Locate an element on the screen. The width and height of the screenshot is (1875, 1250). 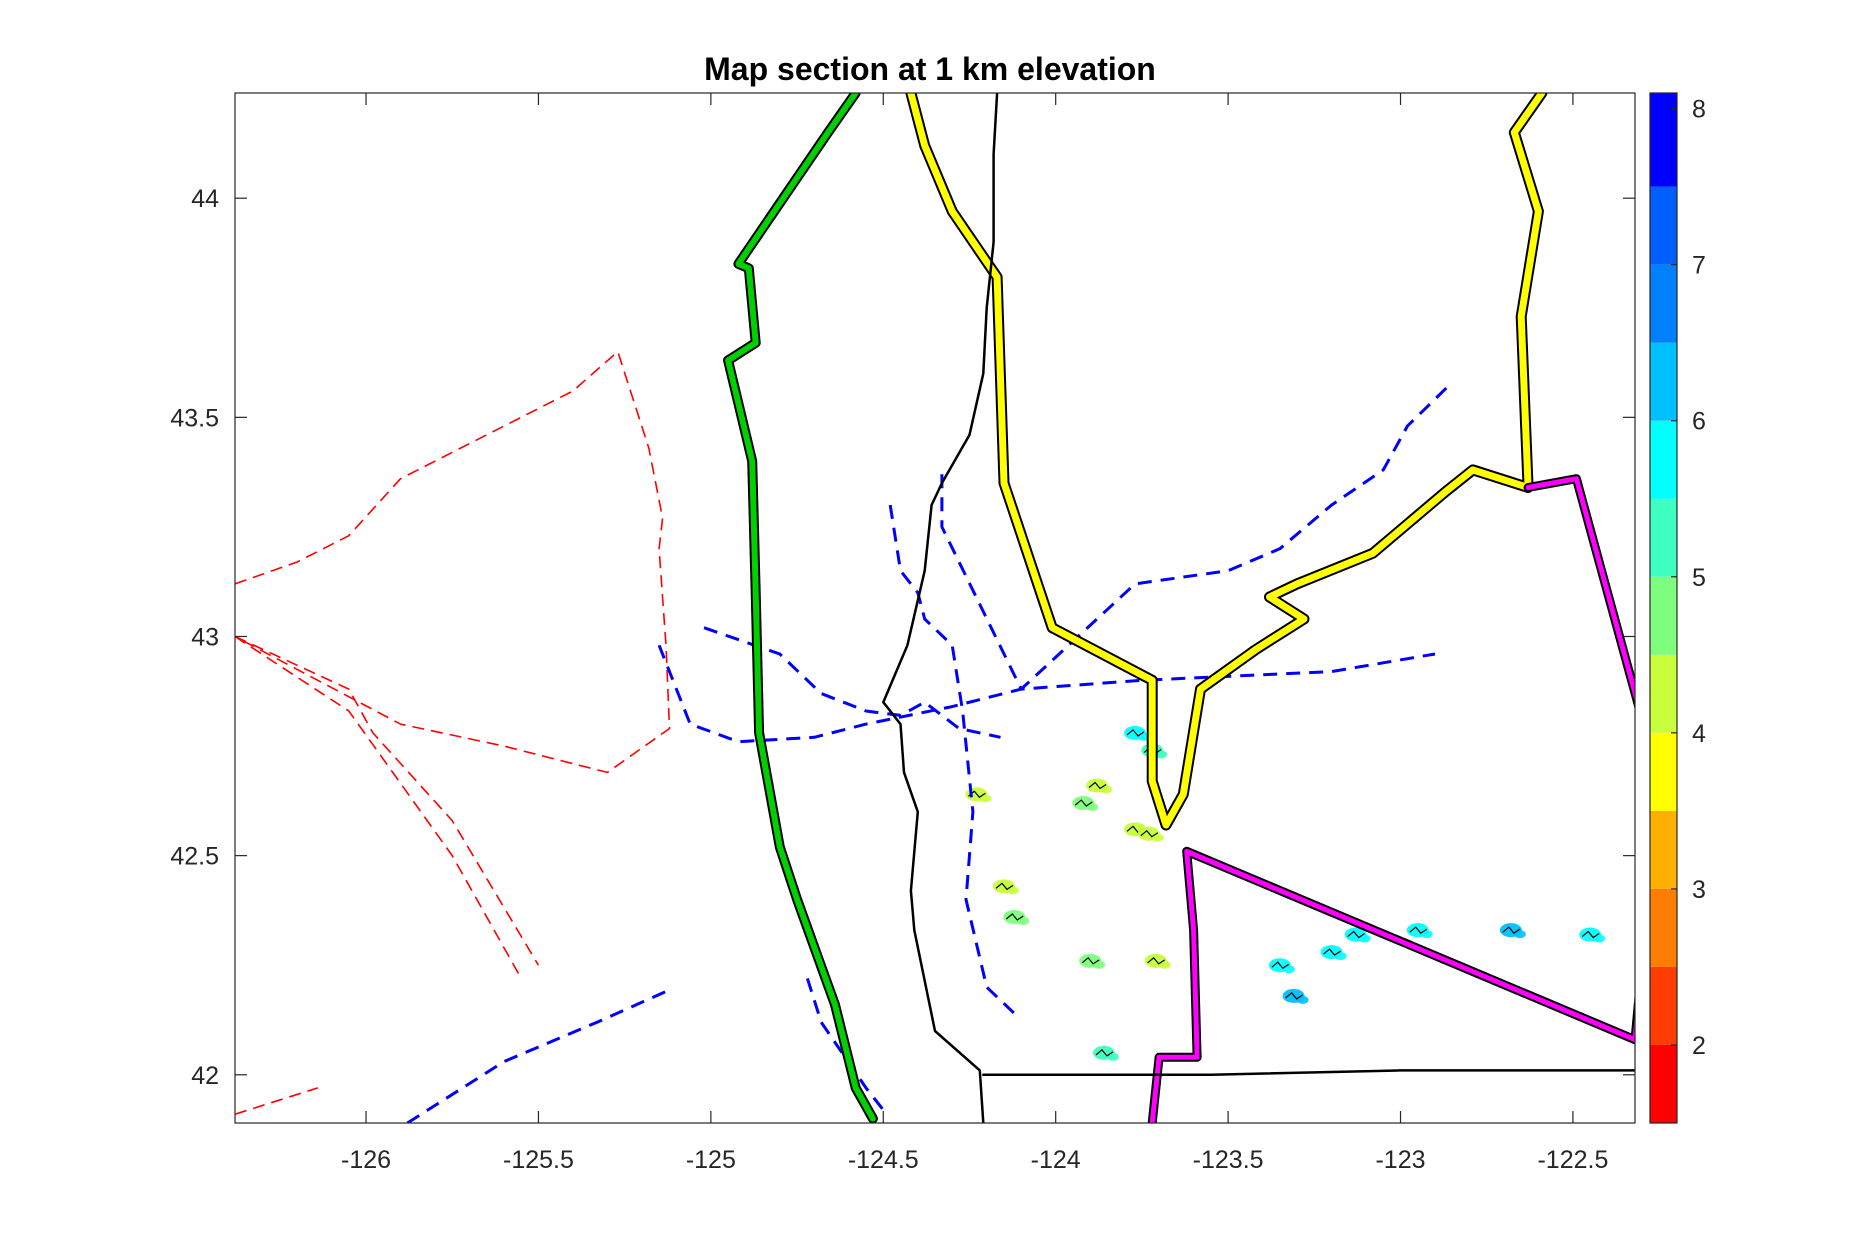
x-tick-label: -123 is located at coordinates (1400, 1160).